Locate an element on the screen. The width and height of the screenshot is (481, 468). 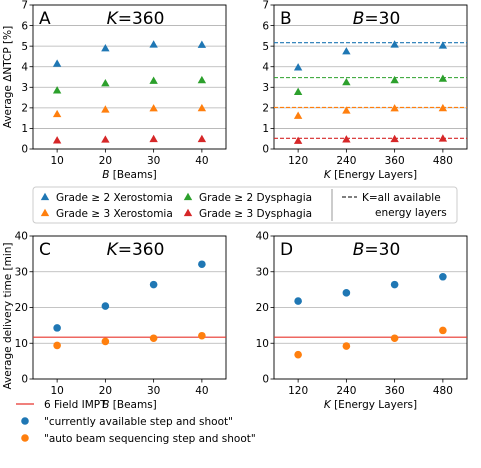
x-tick-label: 240 is located at coordinates (346, 391).